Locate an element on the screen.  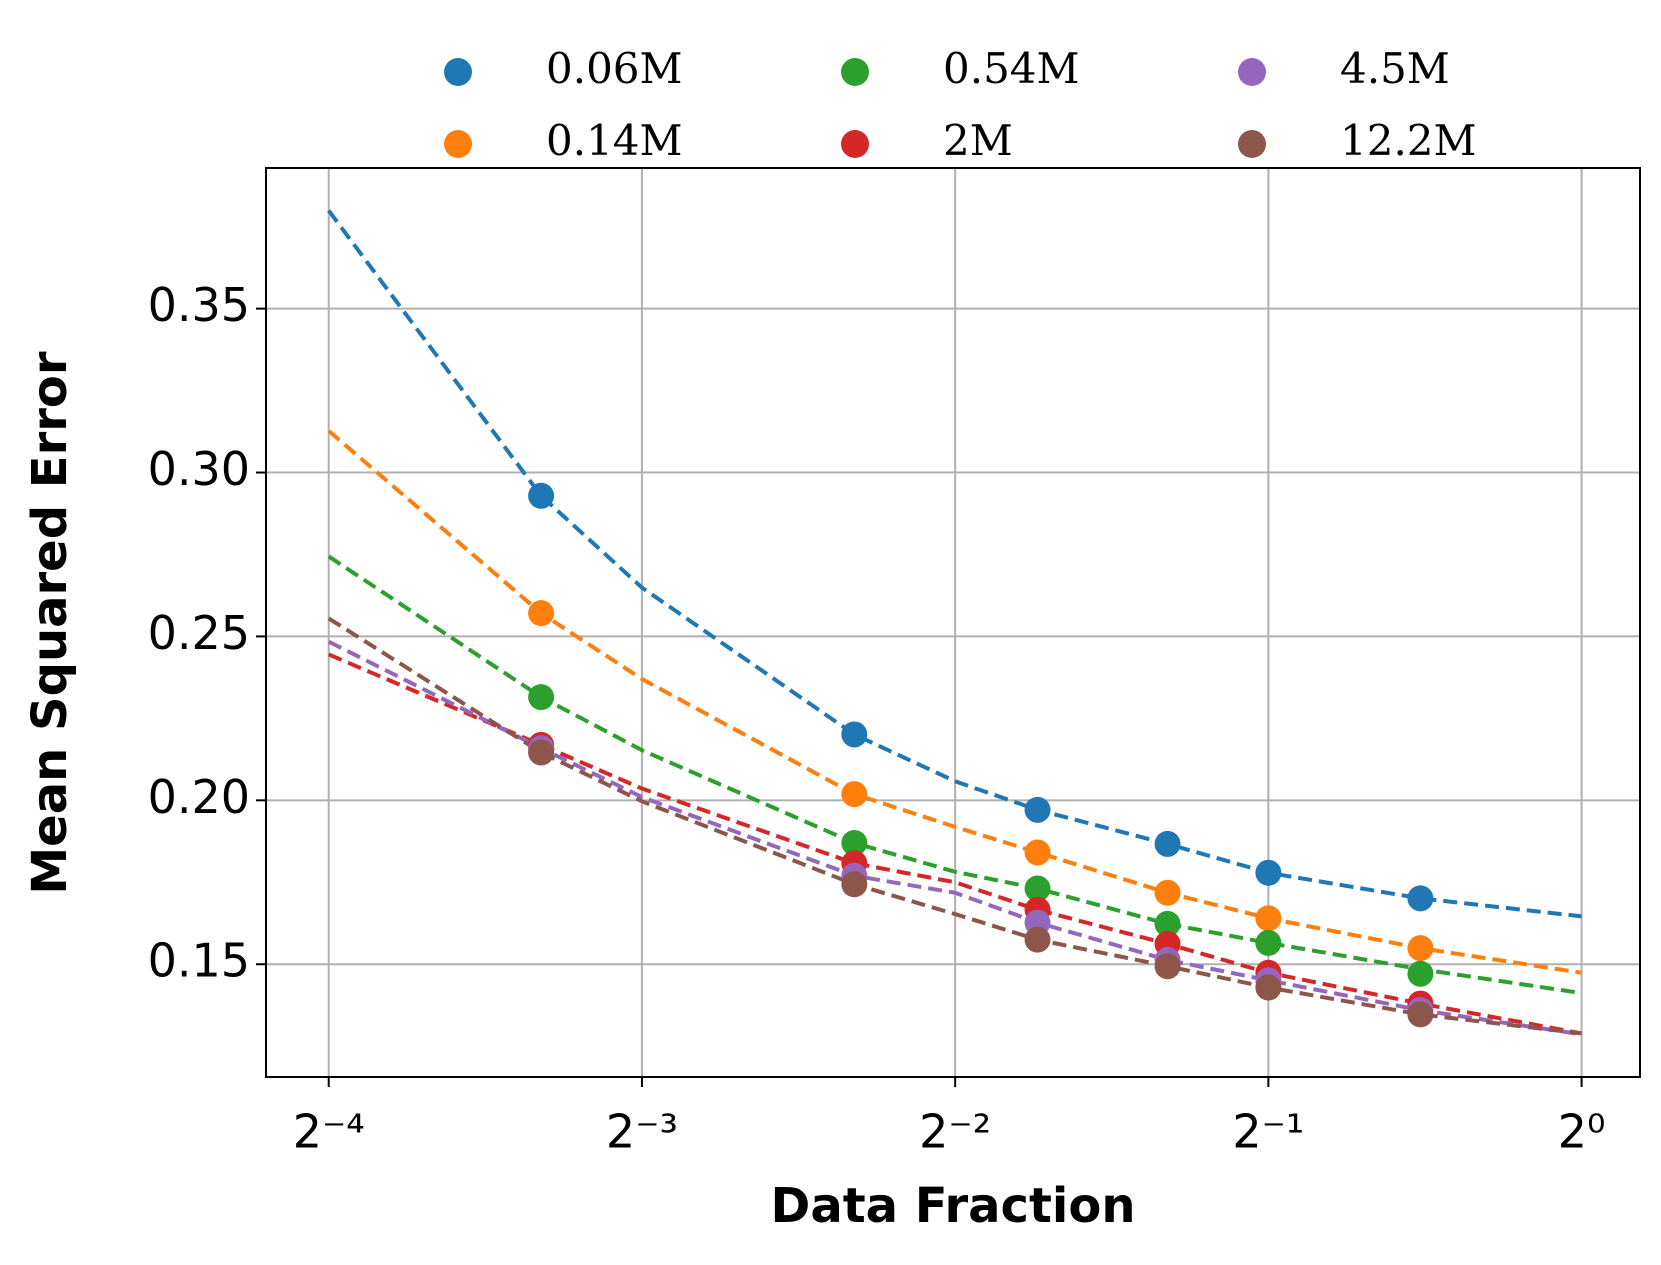
y-axis-label: Mean Squared Error is located at coordinates (50, 622).